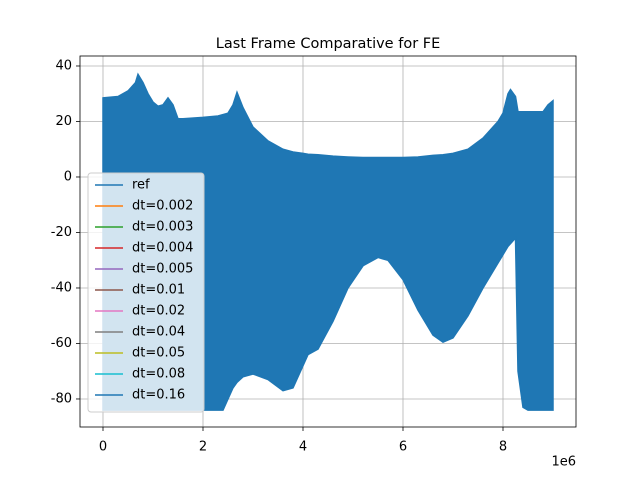 This screenshot has height=484, width=640. I want to click on legend-label: dt=0.01, so click(158, 290).